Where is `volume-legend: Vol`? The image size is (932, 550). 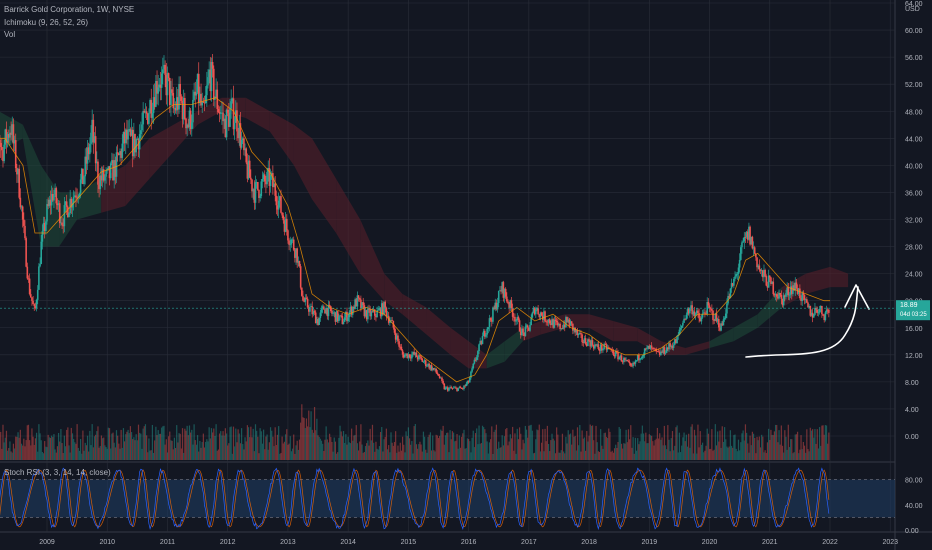 volume-legend: Vol is located at coordinates (10, 34).